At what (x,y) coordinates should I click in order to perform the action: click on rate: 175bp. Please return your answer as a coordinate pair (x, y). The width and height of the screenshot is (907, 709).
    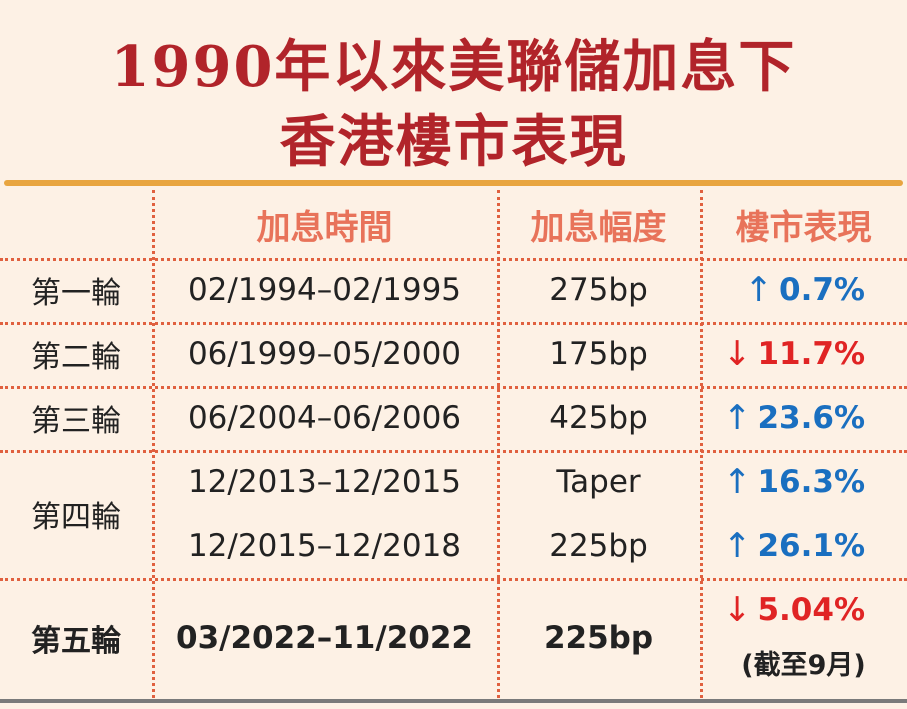
    Looking at the image, I should click on (598, 354).